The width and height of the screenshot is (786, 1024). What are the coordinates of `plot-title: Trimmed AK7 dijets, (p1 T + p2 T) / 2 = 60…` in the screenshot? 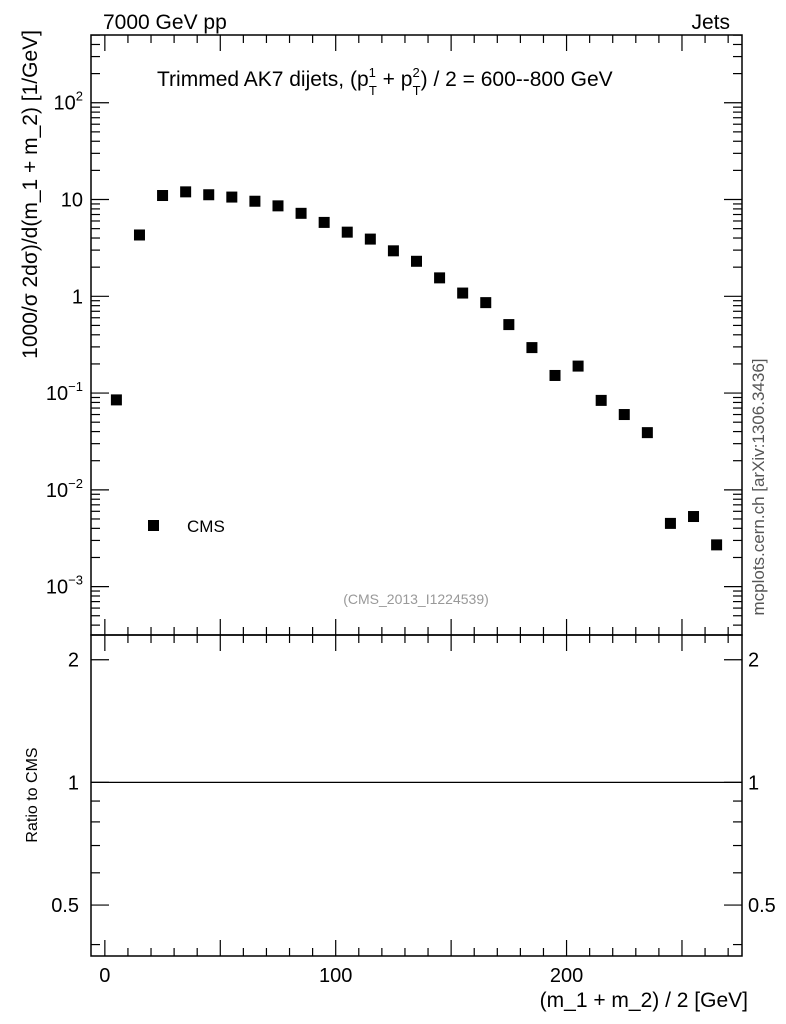 It's located at (385, 81).